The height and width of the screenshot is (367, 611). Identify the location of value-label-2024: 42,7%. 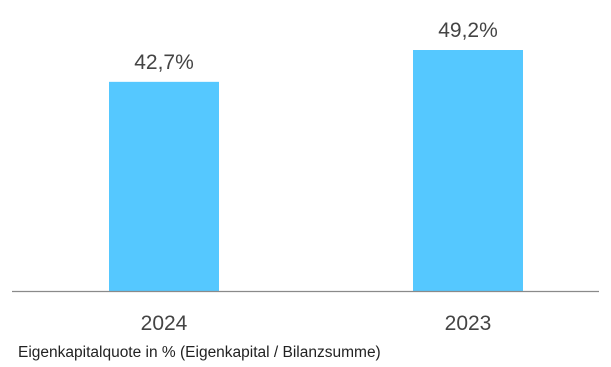
(164, 62).